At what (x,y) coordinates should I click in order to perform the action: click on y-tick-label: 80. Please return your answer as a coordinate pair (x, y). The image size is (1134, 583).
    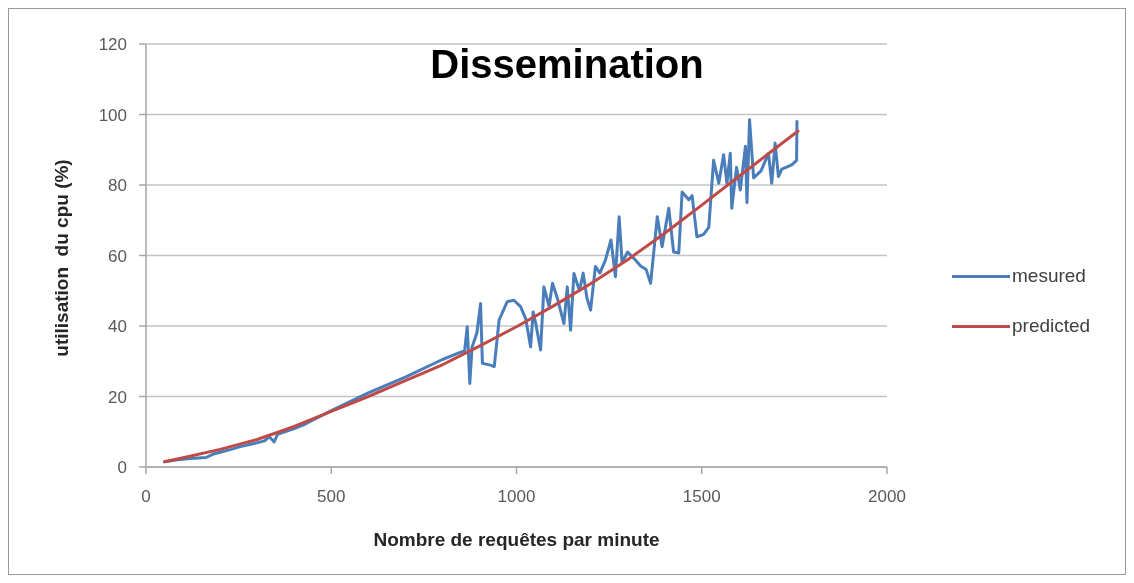
    Looking at the image, I should click on (117, 186).